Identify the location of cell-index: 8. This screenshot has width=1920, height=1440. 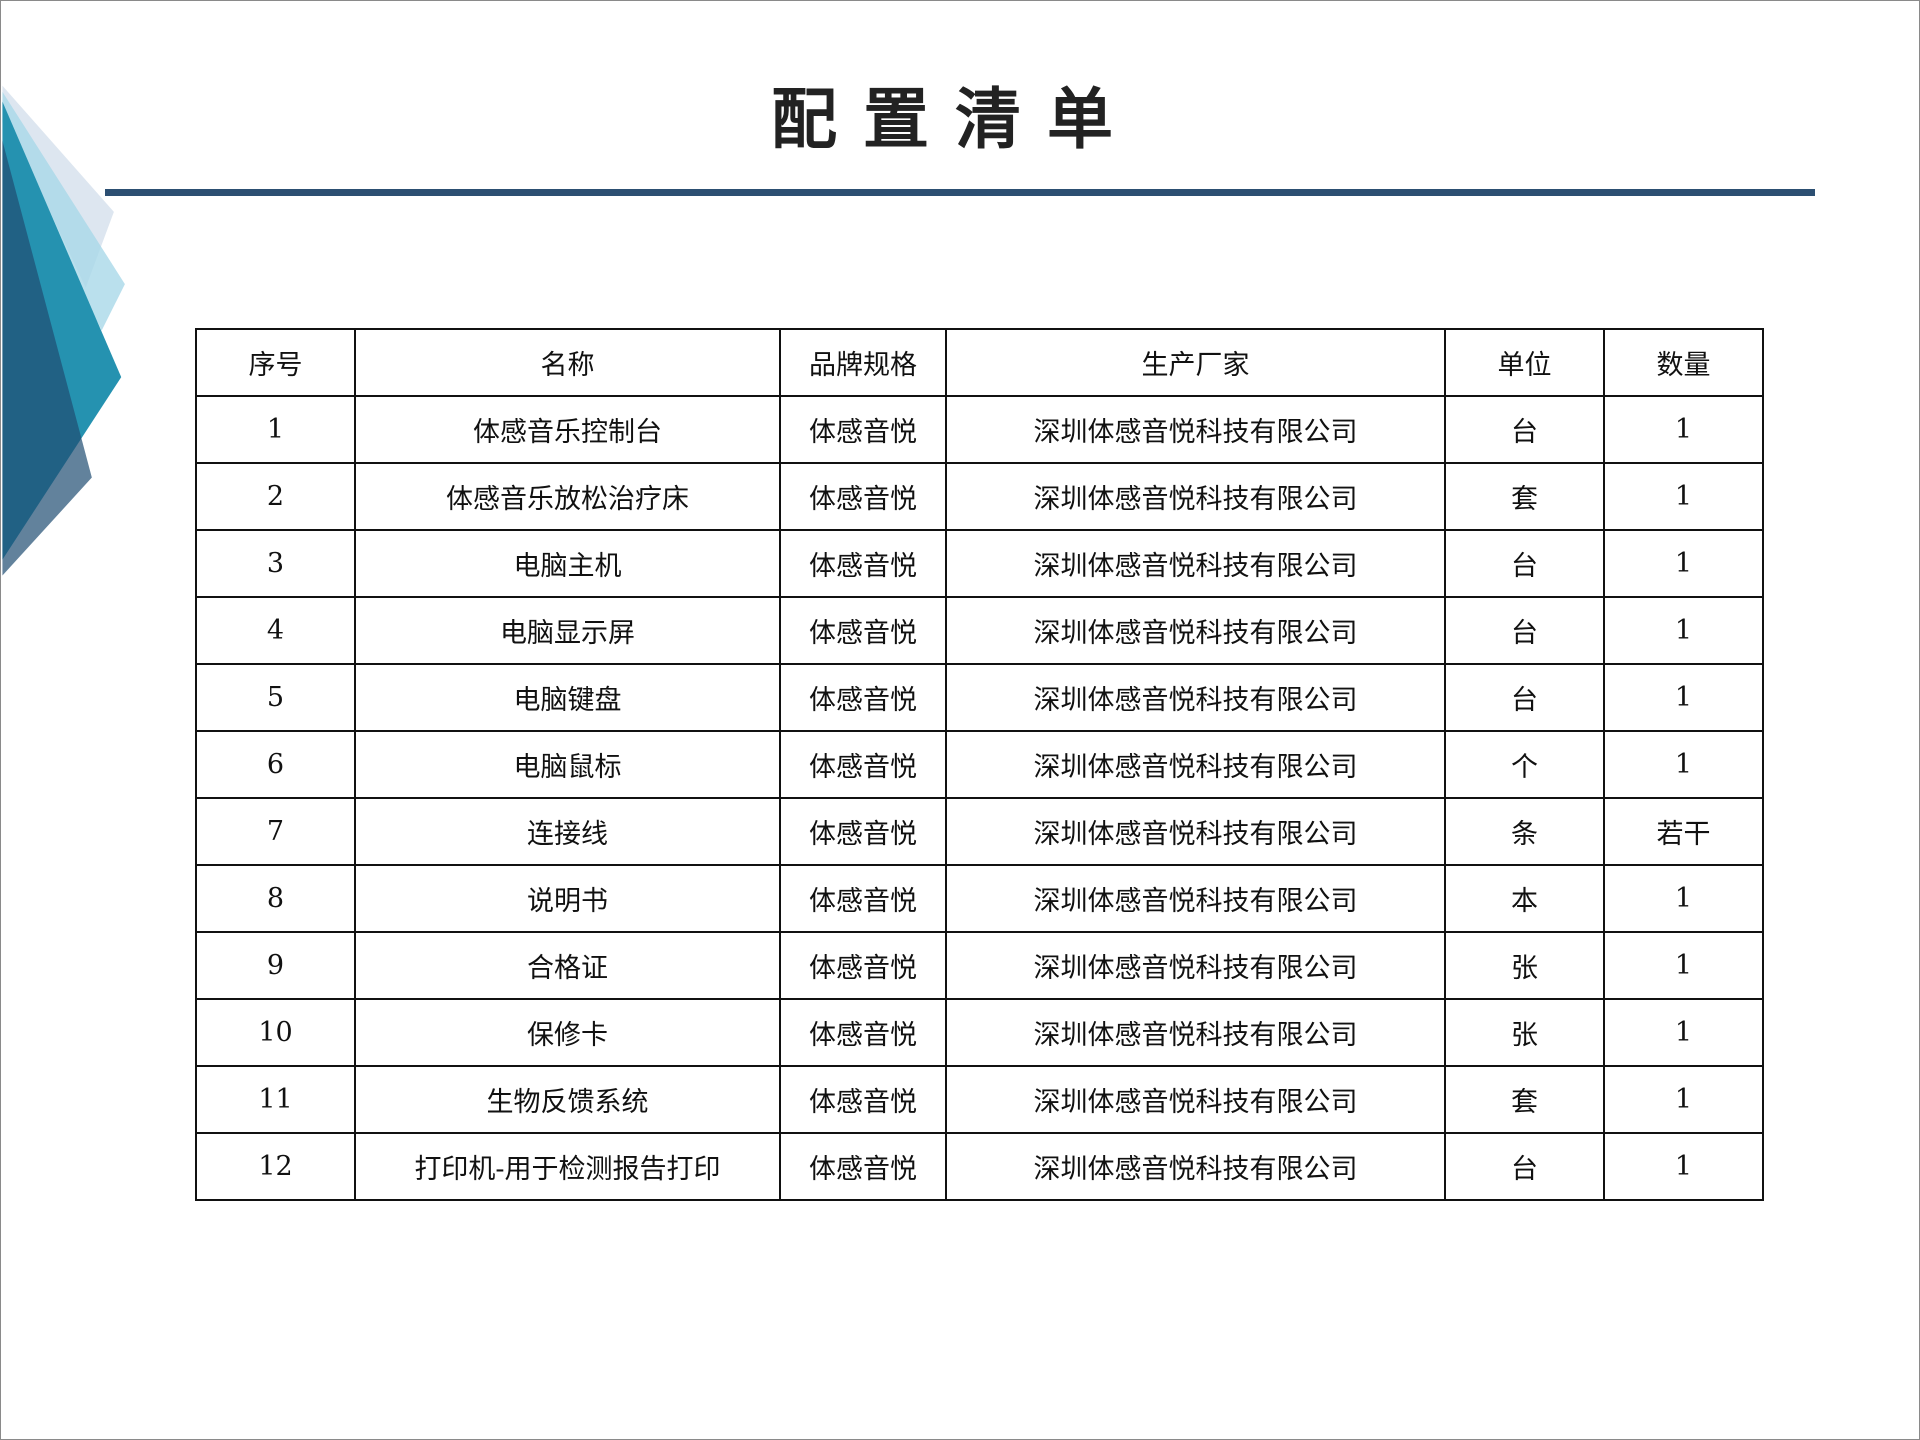
(275, 898).